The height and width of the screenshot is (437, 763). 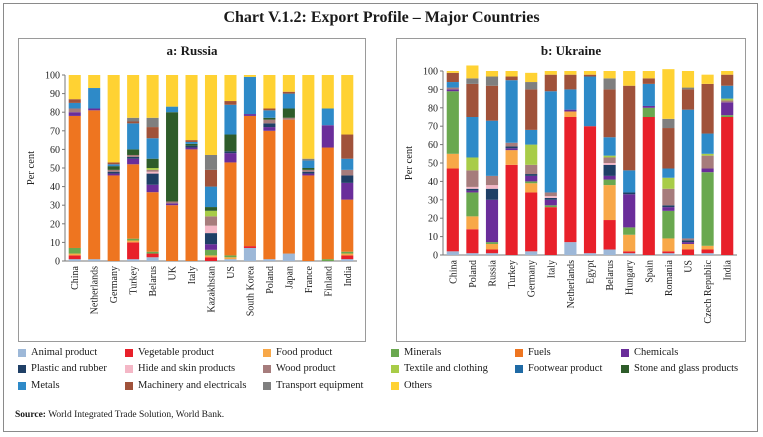 What do you see at coordinates (269, 118) in the screenshot?
I see `bar-segment-poland-stone-and-glass-products` at bounding box center [269, 118].